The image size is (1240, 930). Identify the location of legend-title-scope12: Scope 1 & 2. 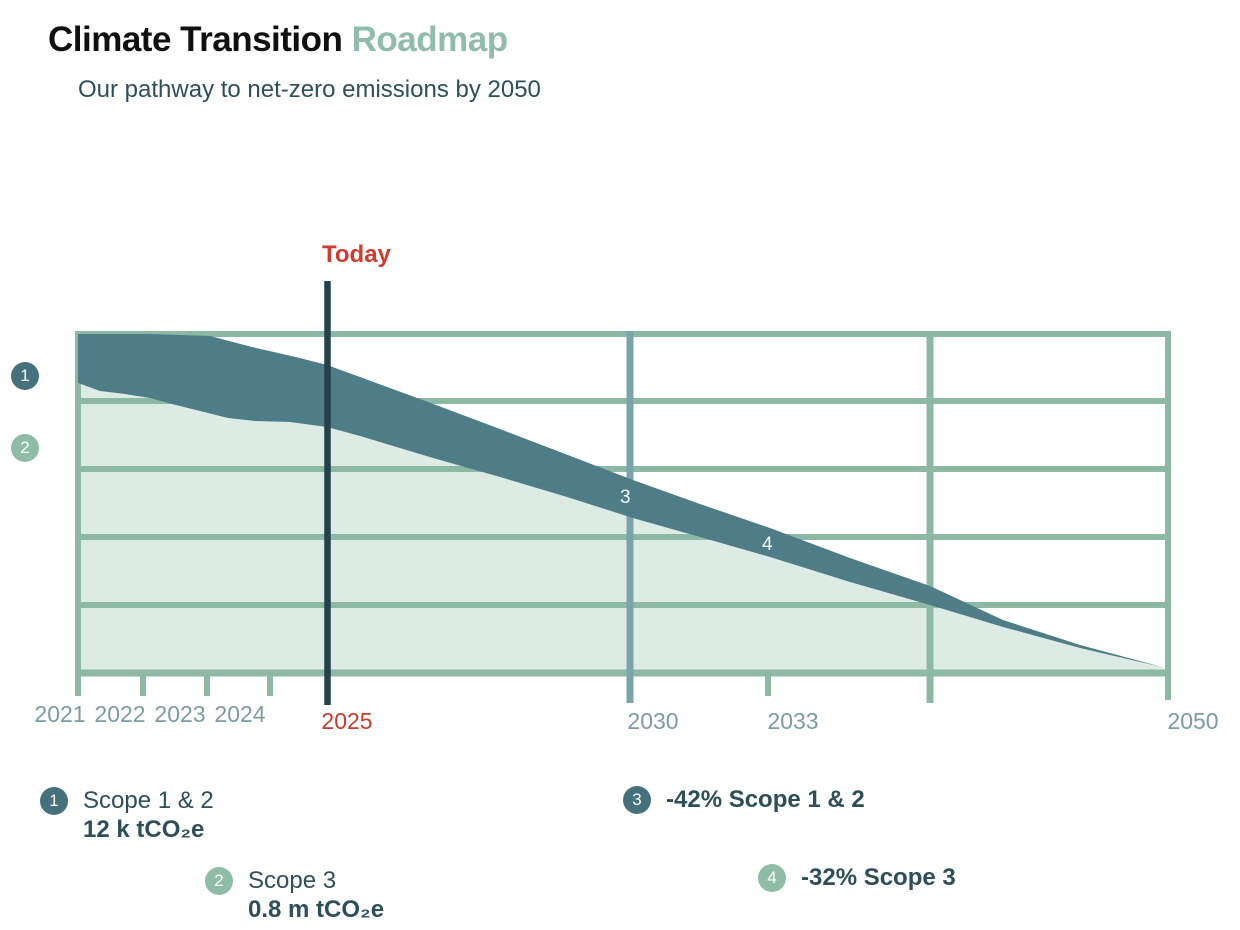
(148, 800).